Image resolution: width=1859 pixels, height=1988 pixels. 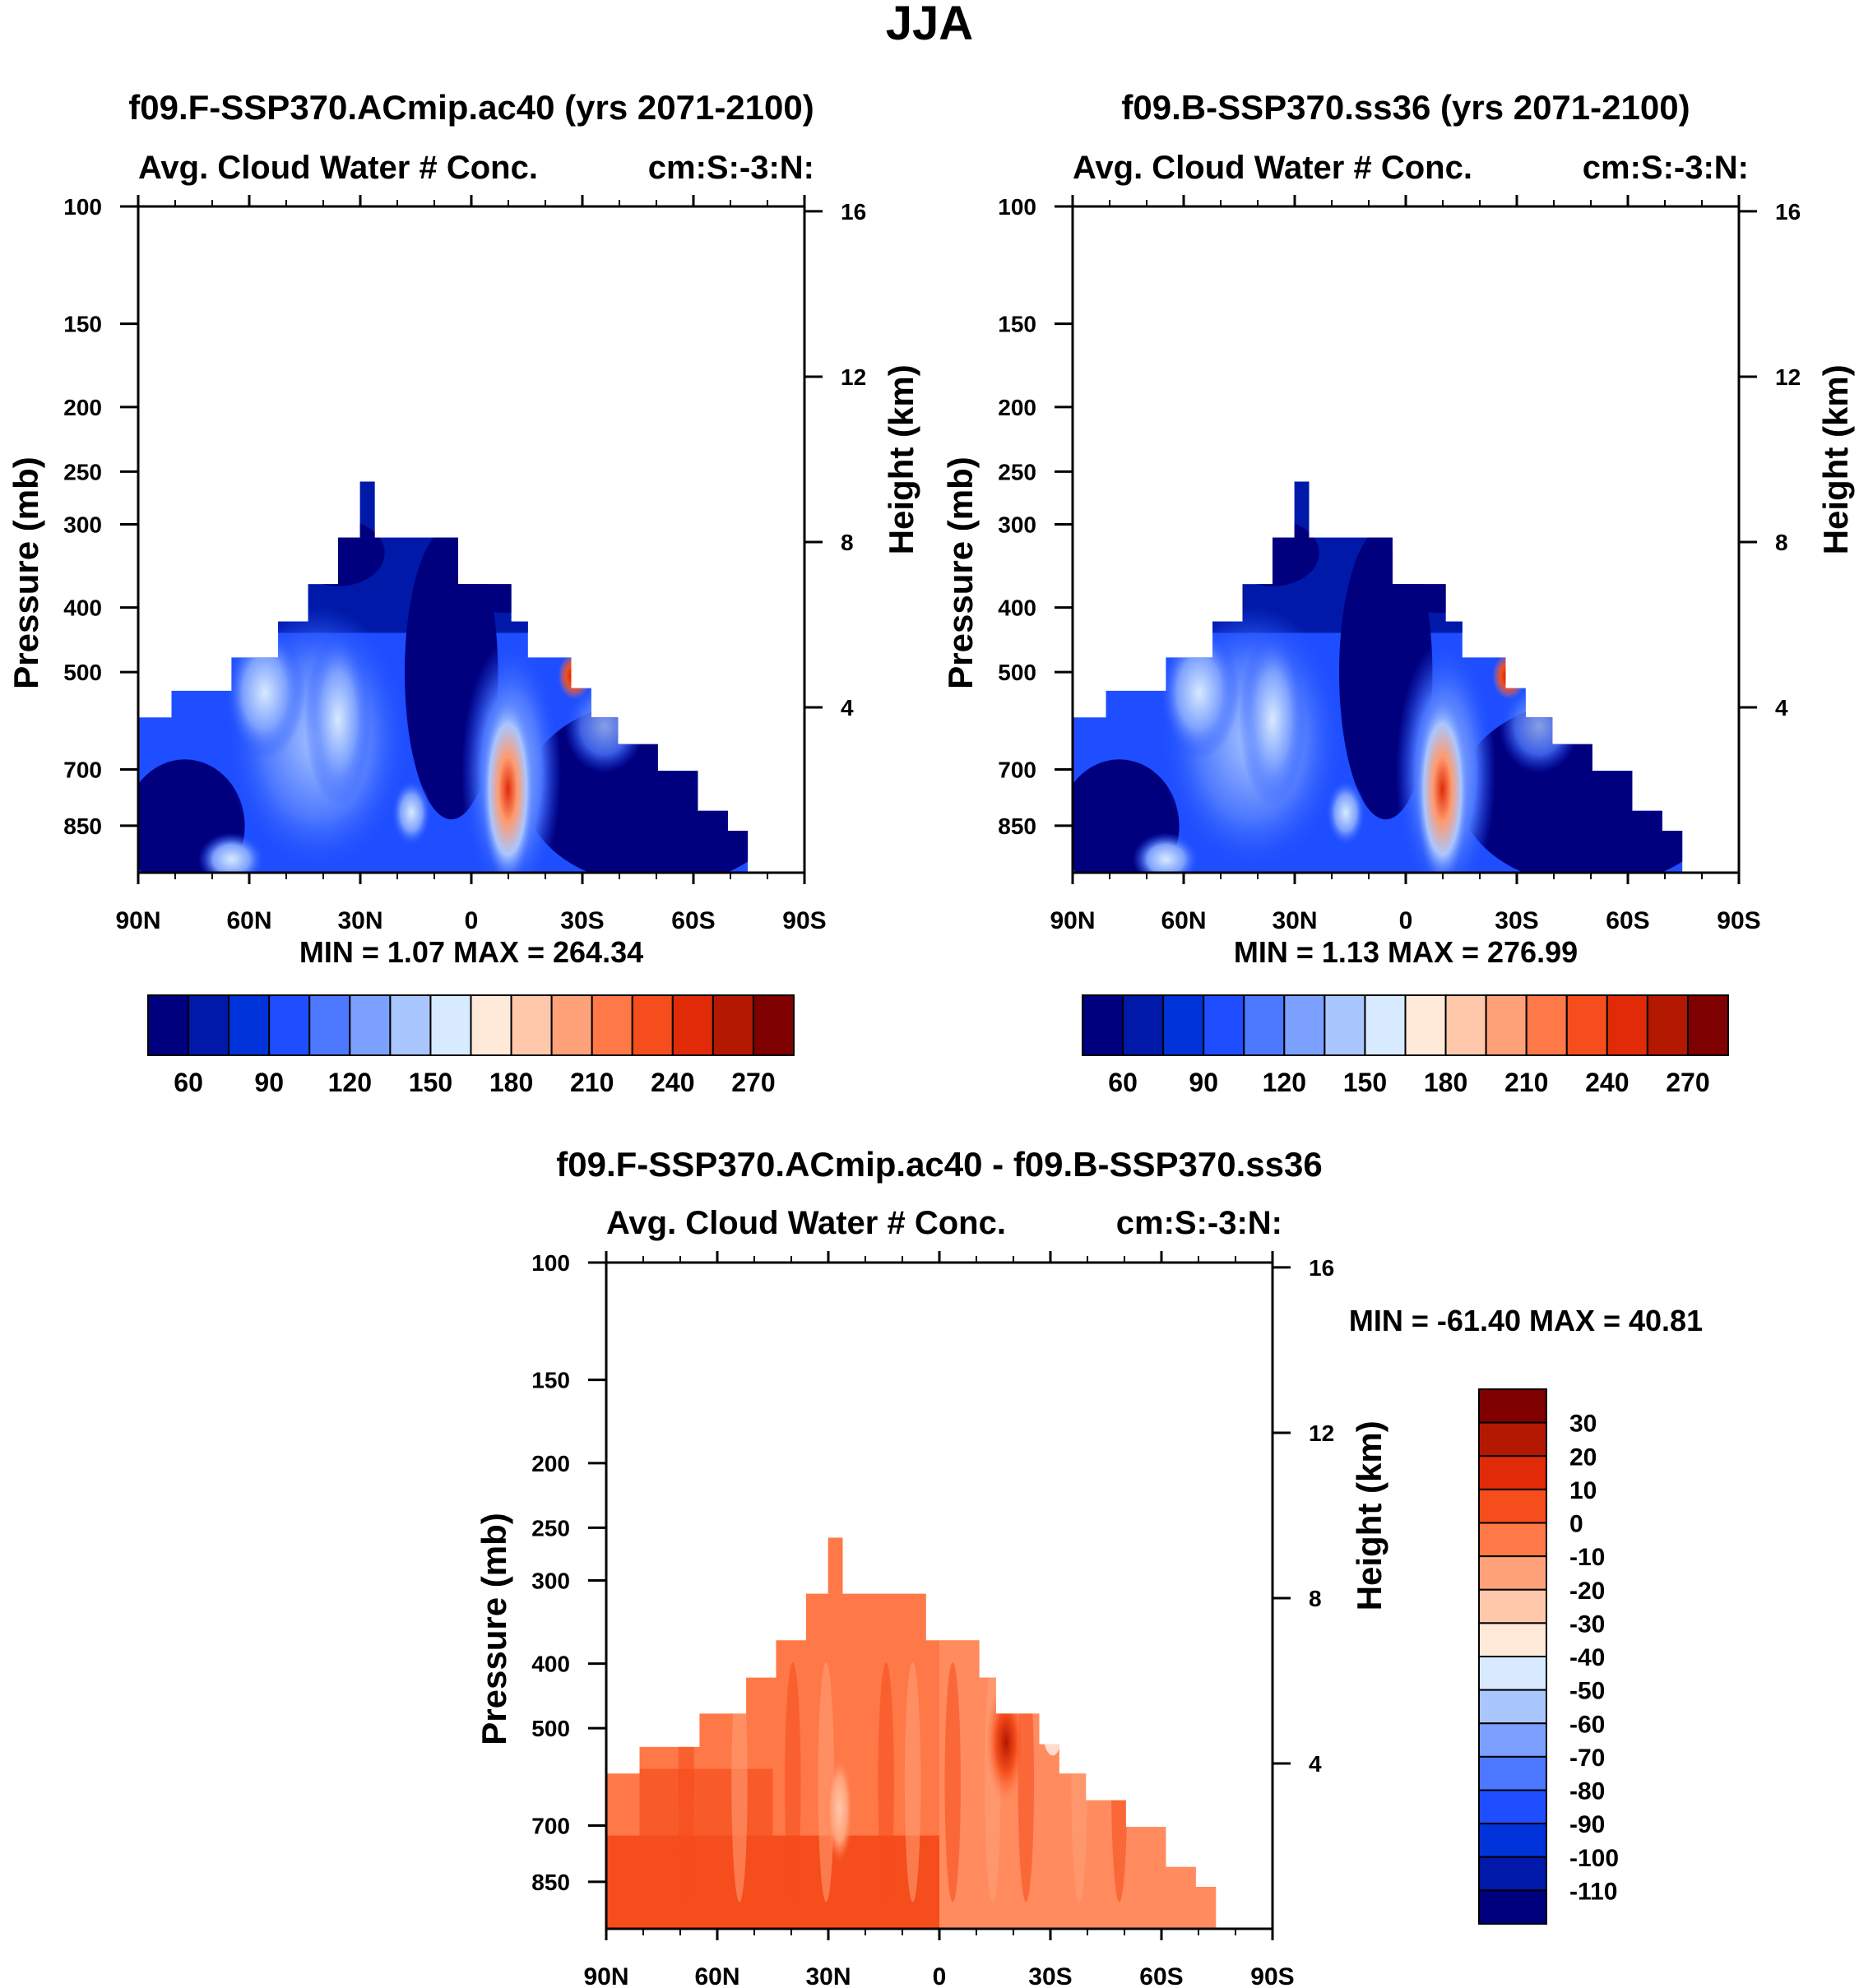 What do you see at coordinates (1587, 1658) in the screenshot?
I see `colorbar-label: -40` at bounding box center [1587, 1658].